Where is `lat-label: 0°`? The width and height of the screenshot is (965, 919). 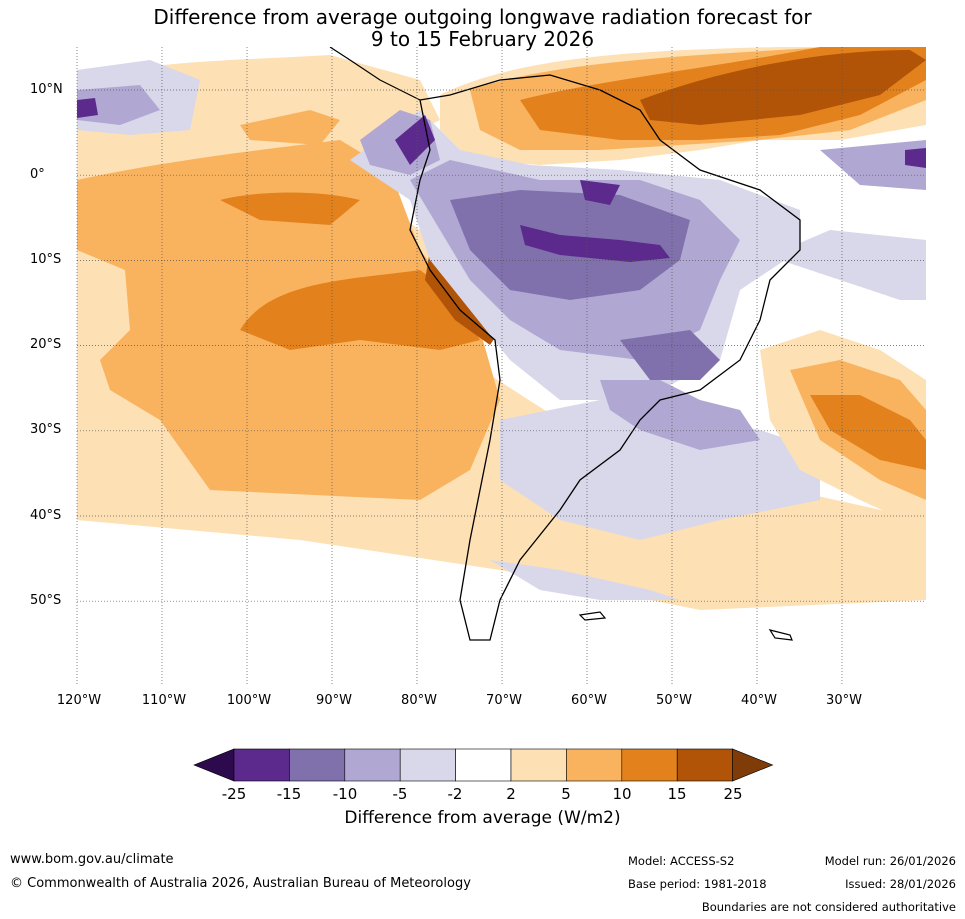
lat-label: 0° is located at coordinates (37, 174).